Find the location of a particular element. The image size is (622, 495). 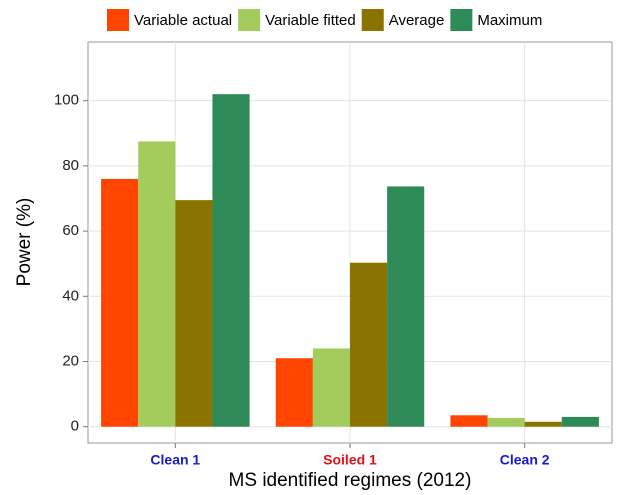

y-tick-label: 40 is located at coordinates (70, 295).